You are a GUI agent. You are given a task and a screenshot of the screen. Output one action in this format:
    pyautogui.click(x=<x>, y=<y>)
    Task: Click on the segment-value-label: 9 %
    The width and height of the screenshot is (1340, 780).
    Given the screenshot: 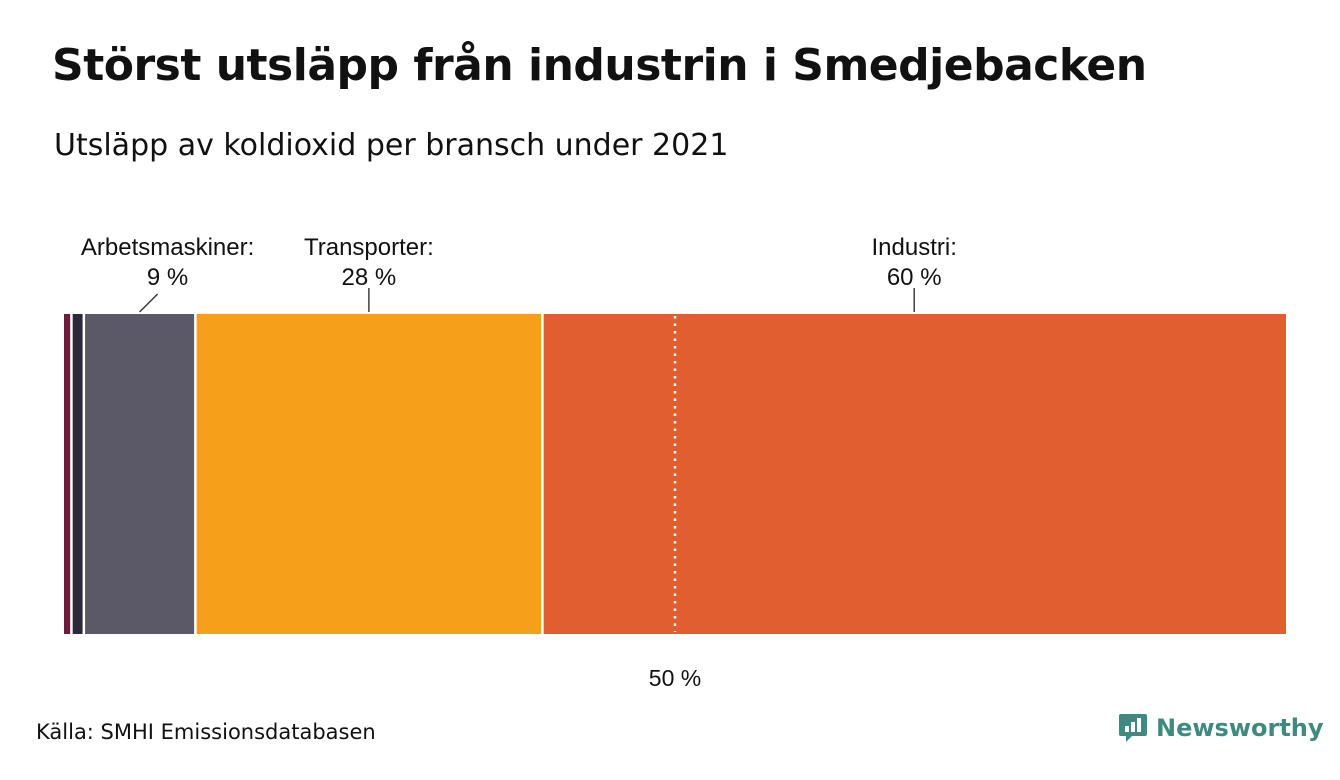 What is the action you would take?
    pyautogui.click(x=167, y=277)
    